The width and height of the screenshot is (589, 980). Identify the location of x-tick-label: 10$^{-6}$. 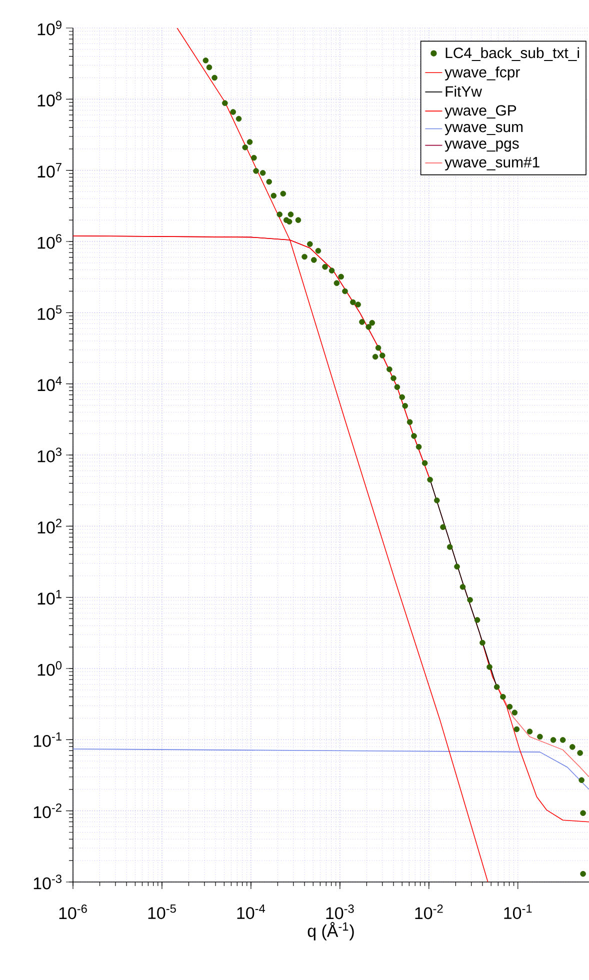
(73, 912).